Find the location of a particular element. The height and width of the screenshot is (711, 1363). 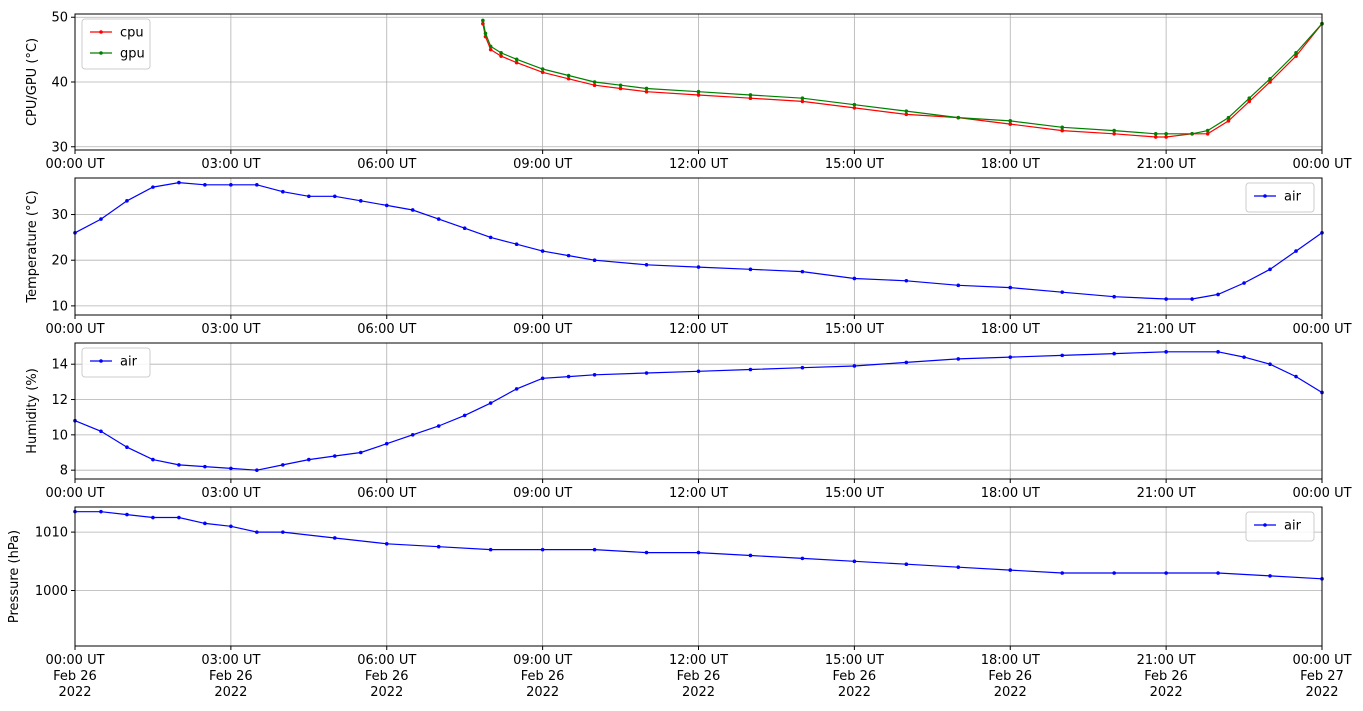

x-tick-label: 15:00 UT is located at coordinates (854, 164).